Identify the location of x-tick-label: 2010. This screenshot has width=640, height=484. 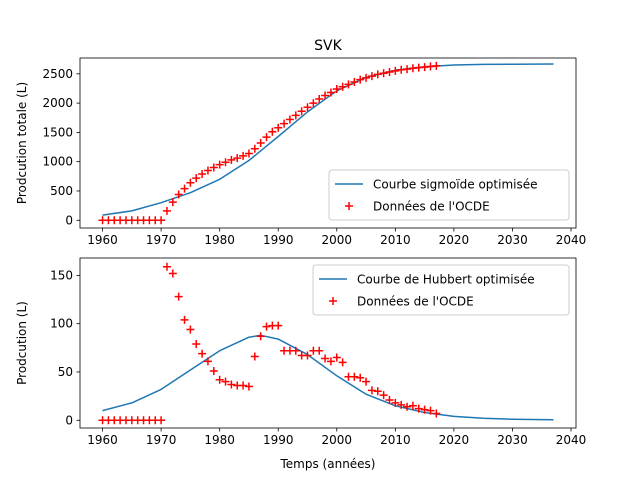
(395, 440).